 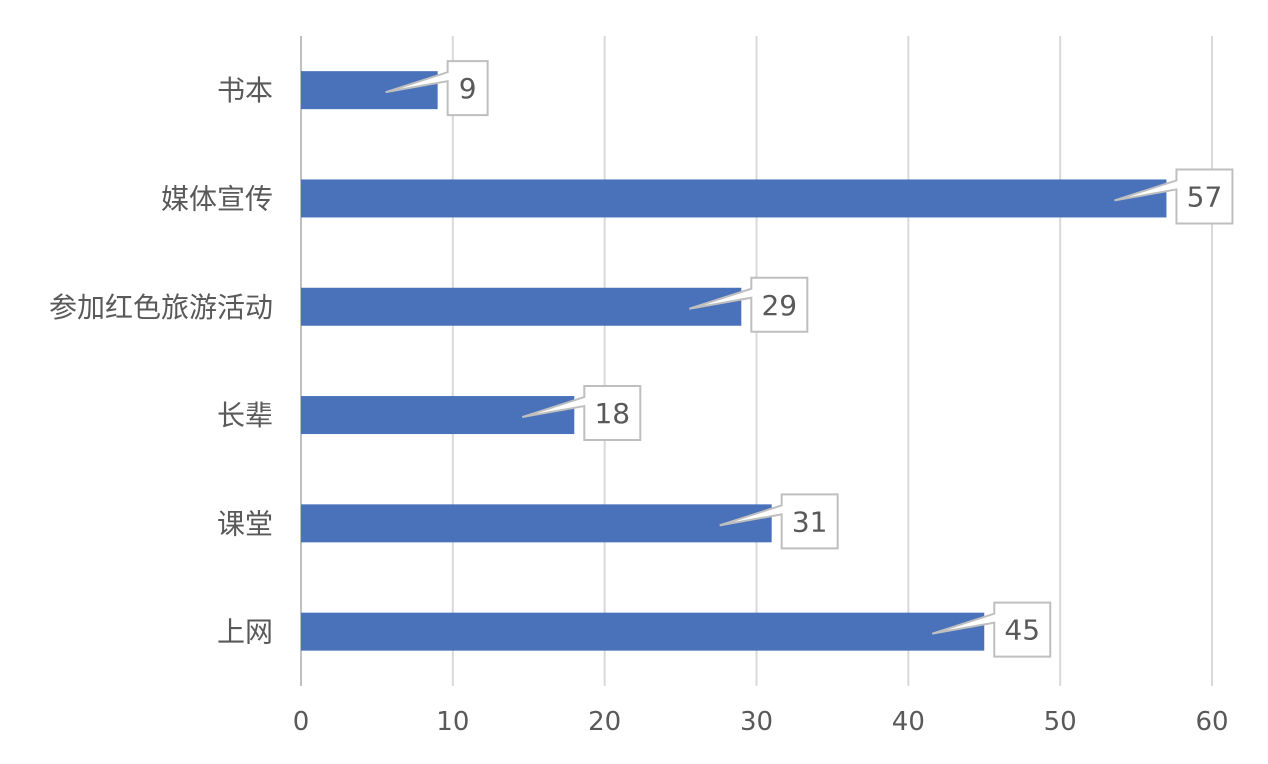 I want to click on x-tick-label: 0, so click(x=301, y=722).